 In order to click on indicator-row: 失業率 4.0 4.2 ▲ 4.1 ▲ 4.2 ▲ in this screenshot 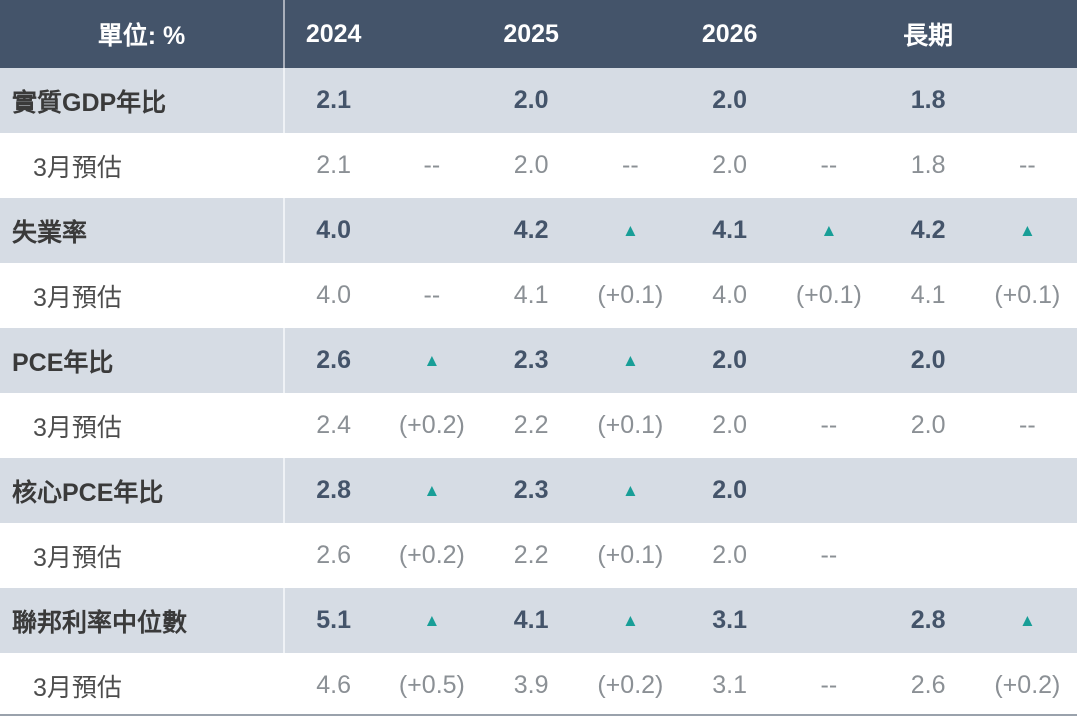, I will do `click(538, 230)`.